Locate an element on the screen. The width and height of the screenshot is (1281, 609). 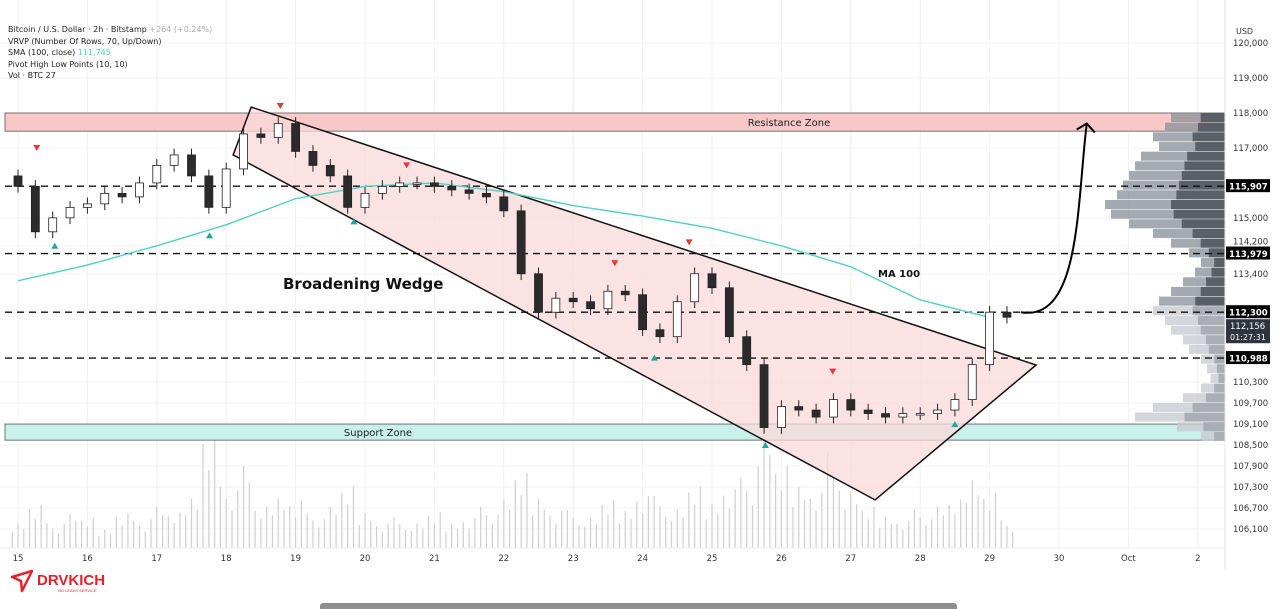
projection-arrow is located at coordinates (1058, 218).